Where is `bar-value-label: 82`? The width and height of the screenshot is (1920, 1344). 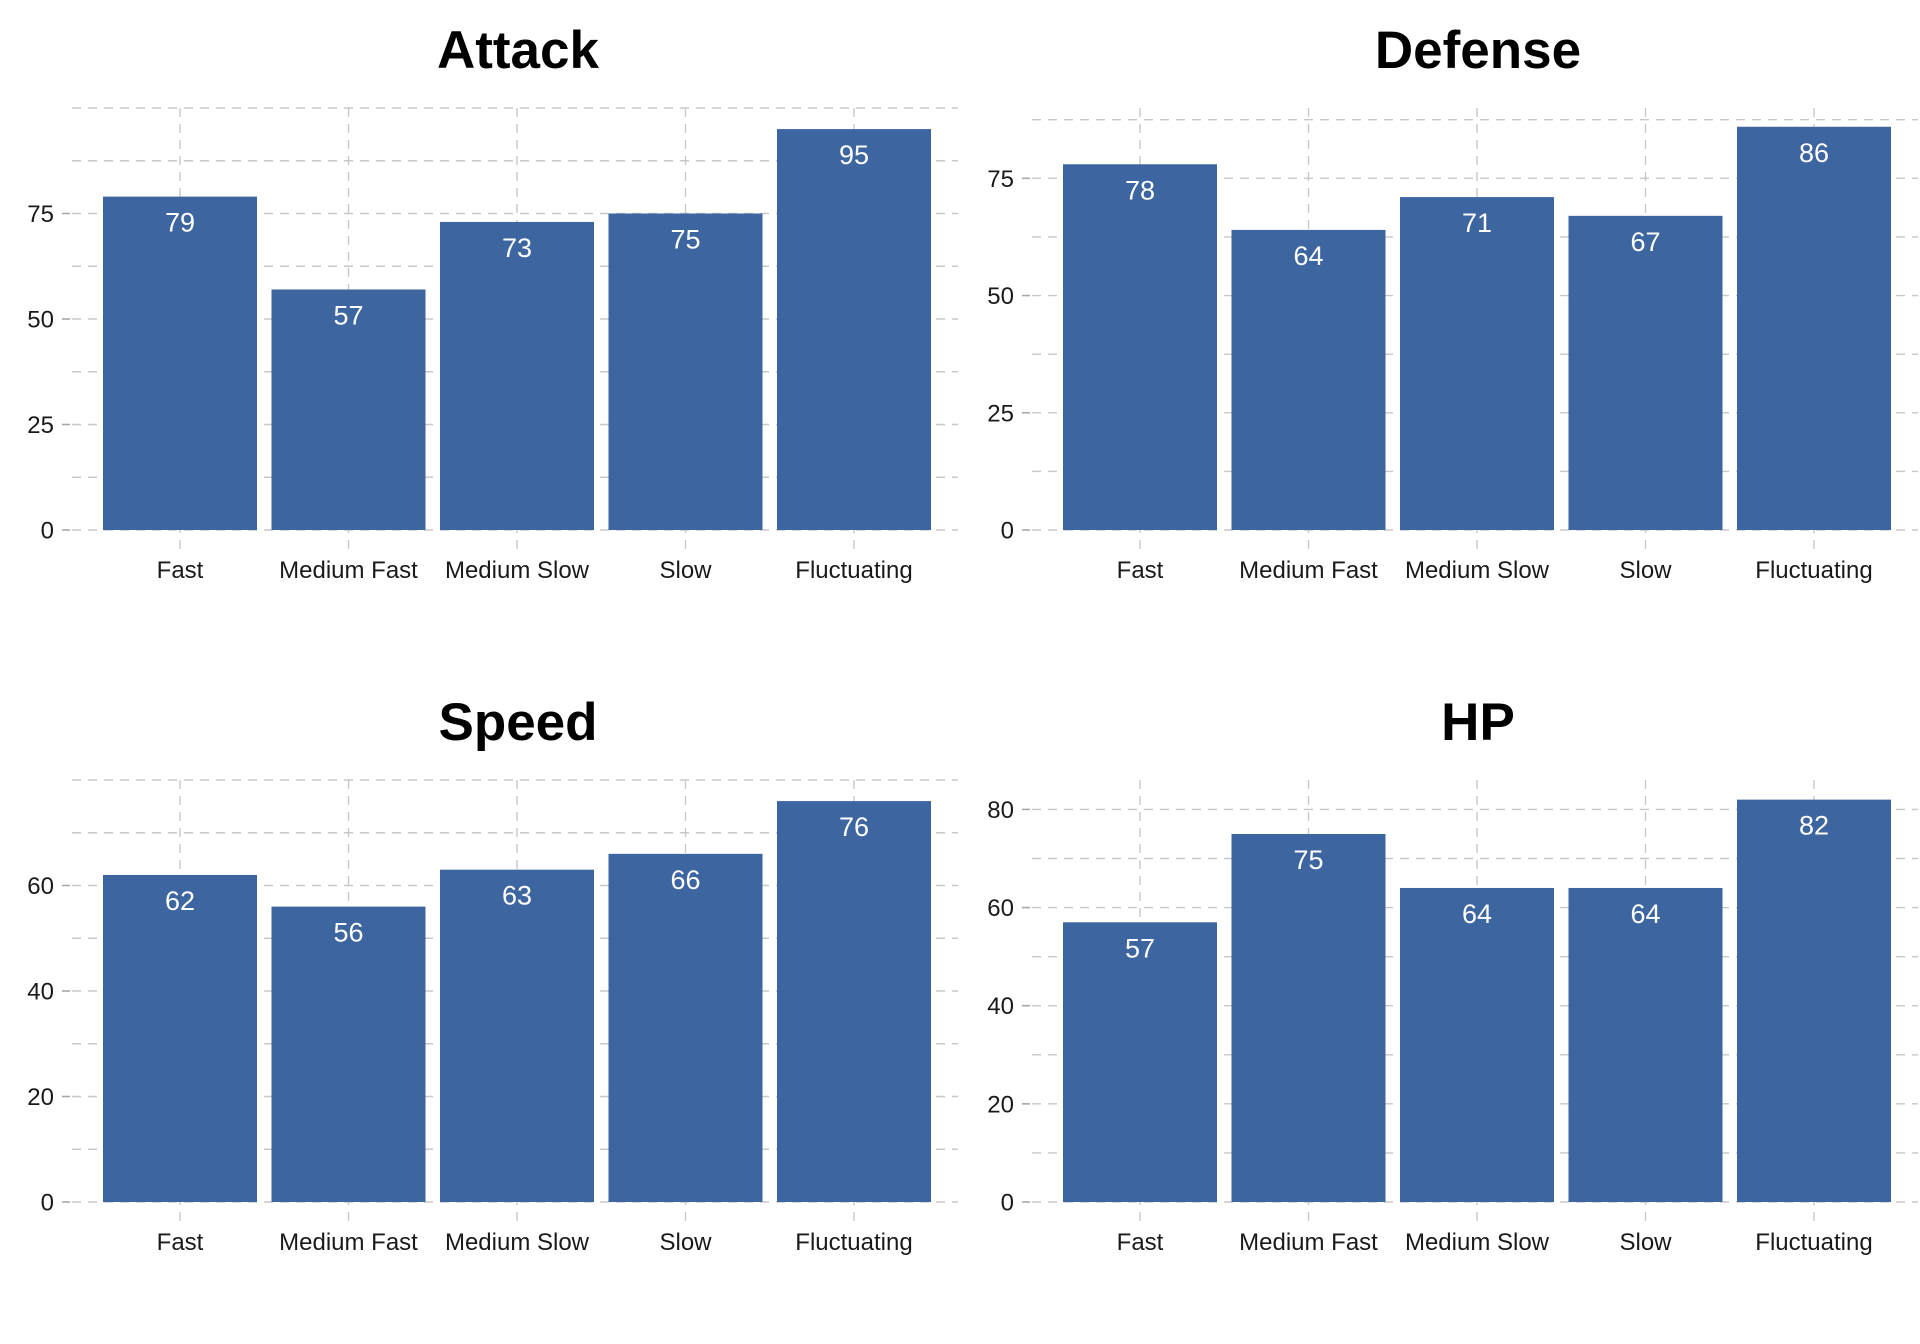 bar-value-label: 82 is located at coordinates (1814, 826).